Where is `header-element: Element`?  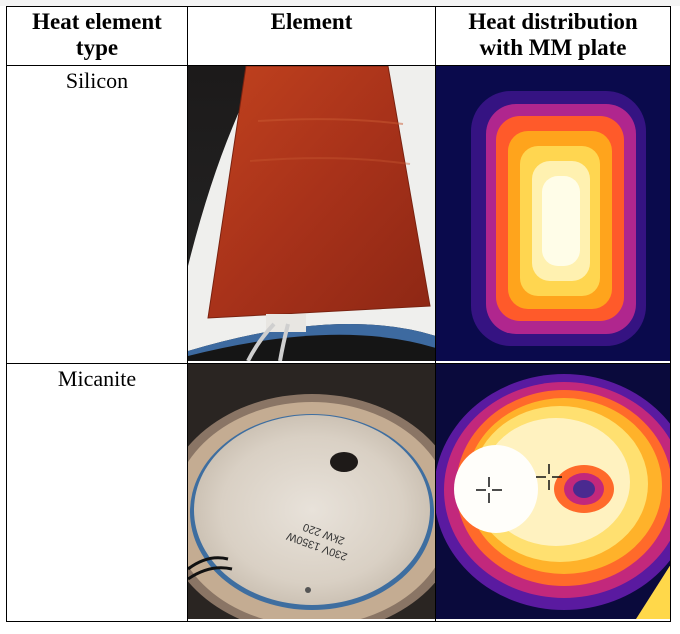
header-element: Element is located at coordinates (311, 36).